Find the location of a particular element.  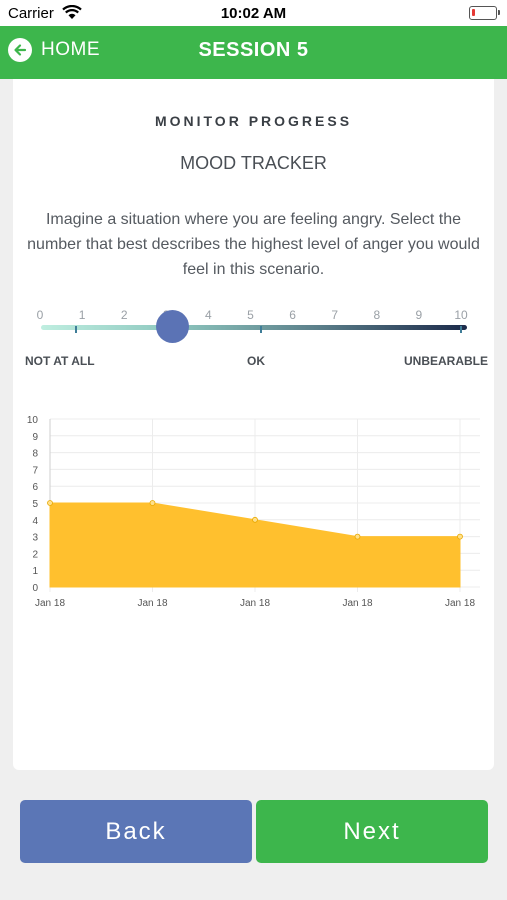

slider-tick-2: 2 is located at coordinates (124, 315).